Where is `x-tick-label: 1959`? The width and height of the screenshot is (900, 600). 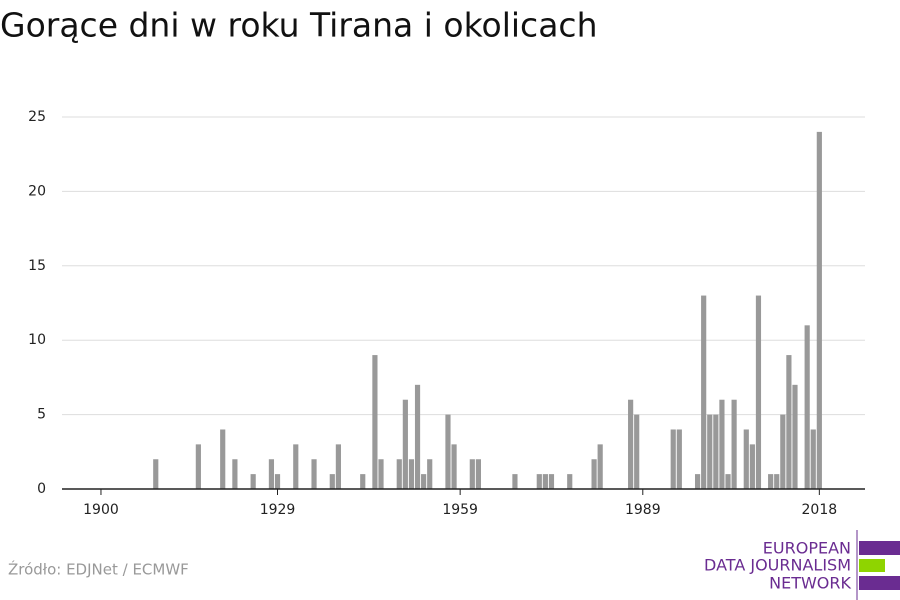
x-tick-label: 1959 is located at coordinates (460, 510).